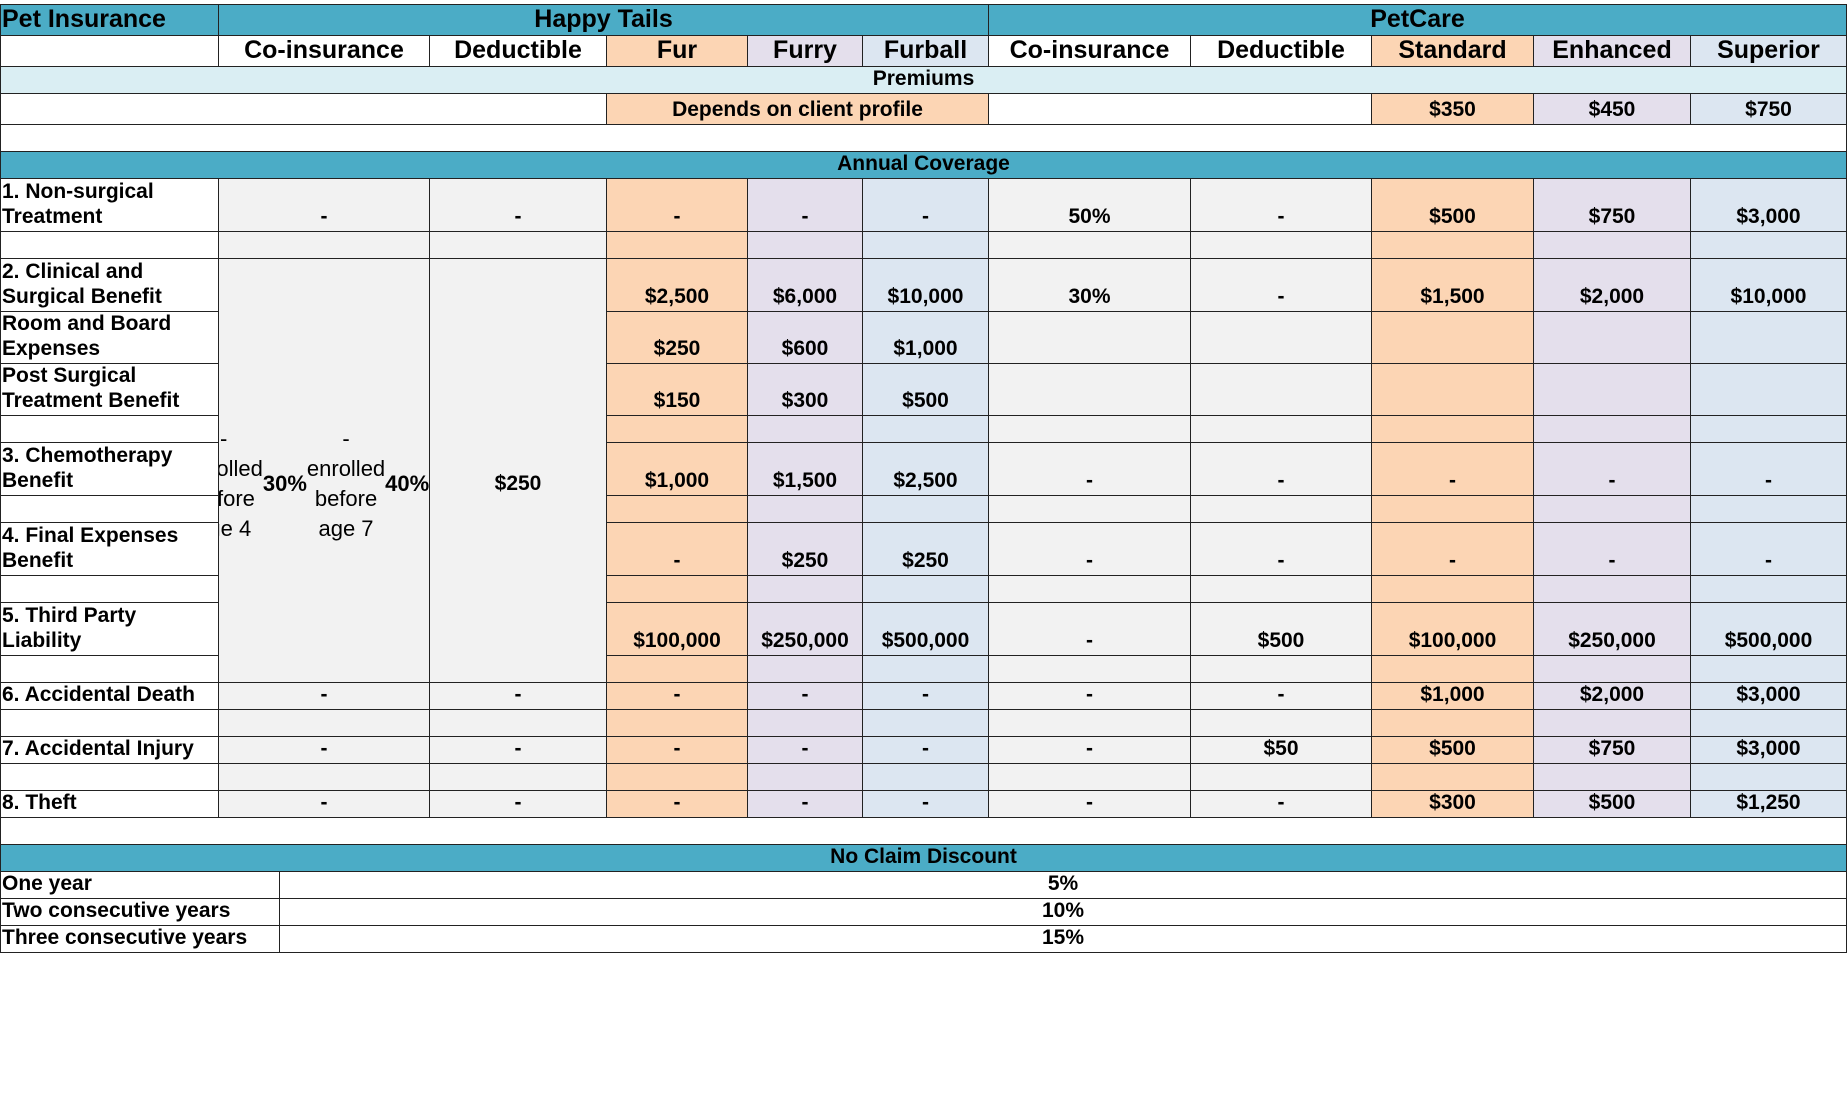  What do you see at coordinates (1612, 51) in the screenshot?
I see `column-header: Enhanced` at bounding box center [1612, 51].